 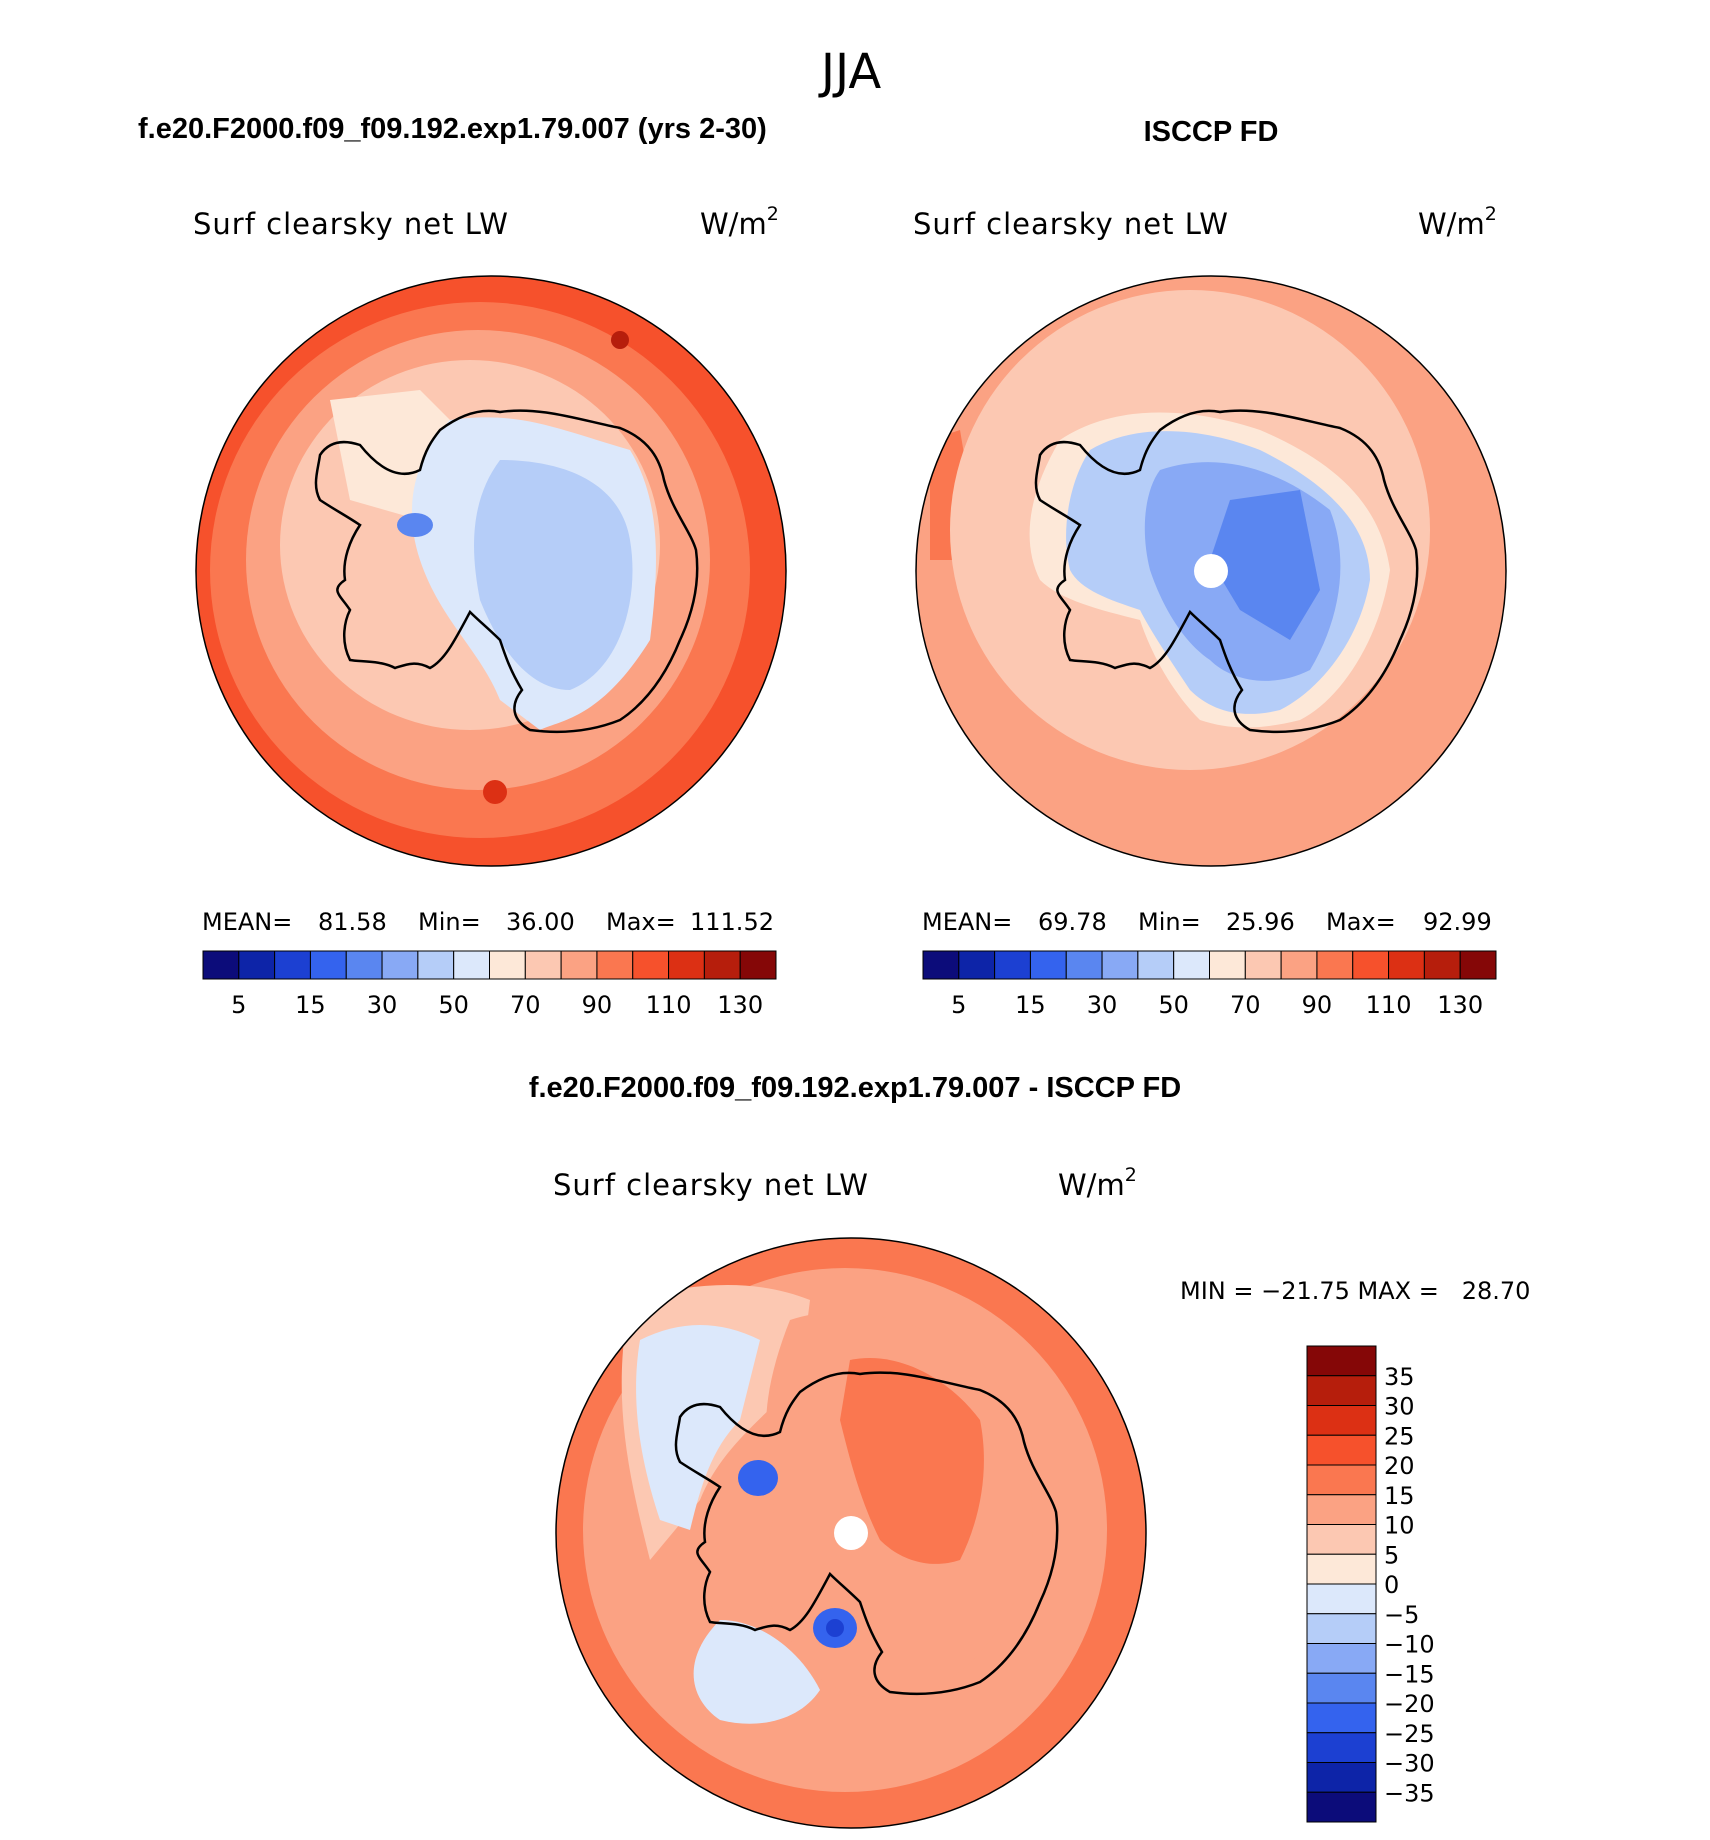 I want to click on panel-obs-coastline, so click(x=1226, y=571).